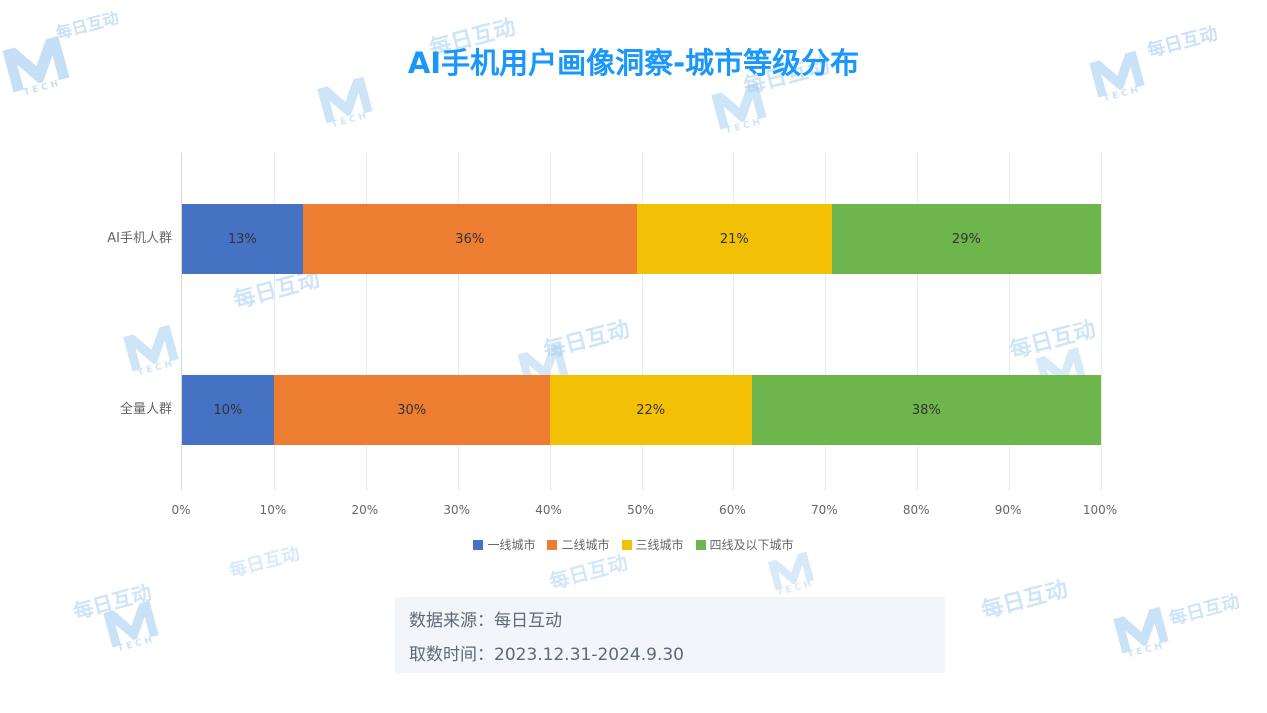 The height and width of the screenshot is (713, 1267). I want to click on legend-label: 二线城市, so click(585, 545).